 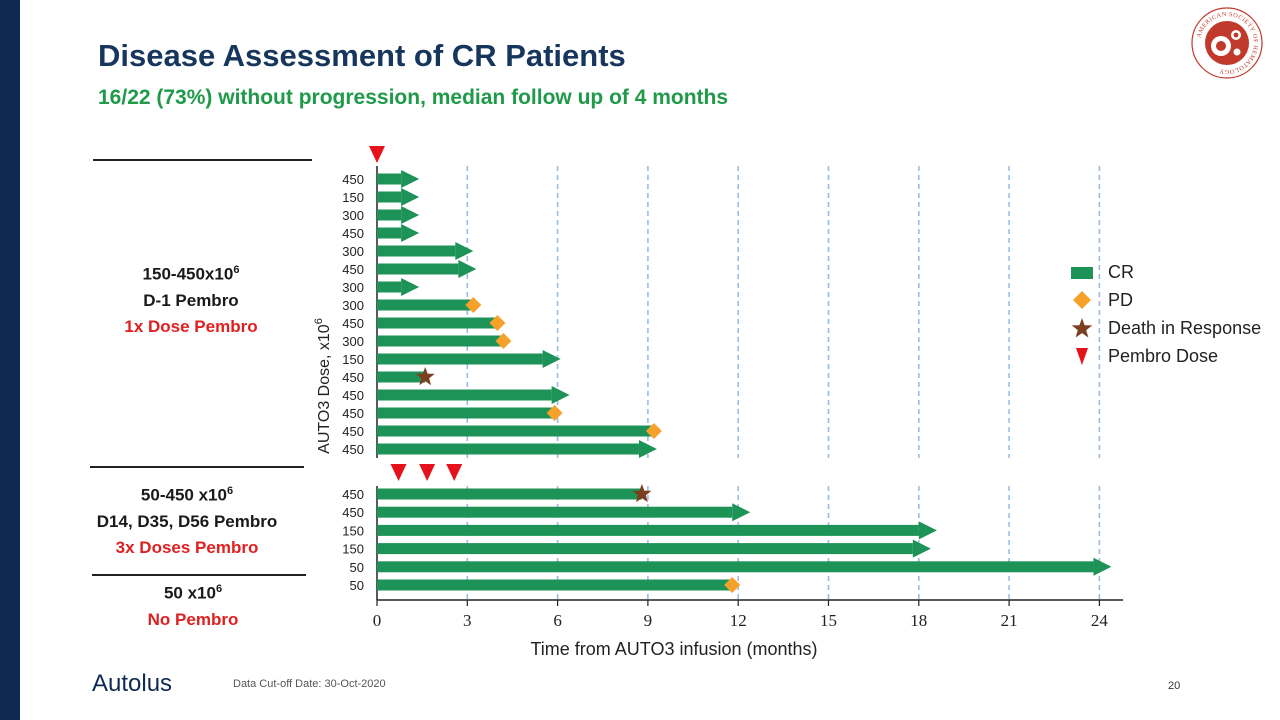 I want to click on bar-arrowhead-p2-r2, so click(x=741, y=512).